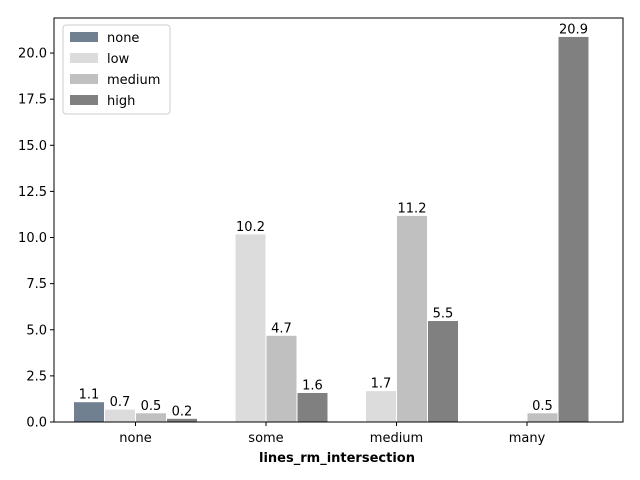 Image resolution: width=640 pixels, height=480 pixels. Describe the element at coordinates (381, 384) in the screenshot. I see `data-label-low-medium: 1.7` at that location.